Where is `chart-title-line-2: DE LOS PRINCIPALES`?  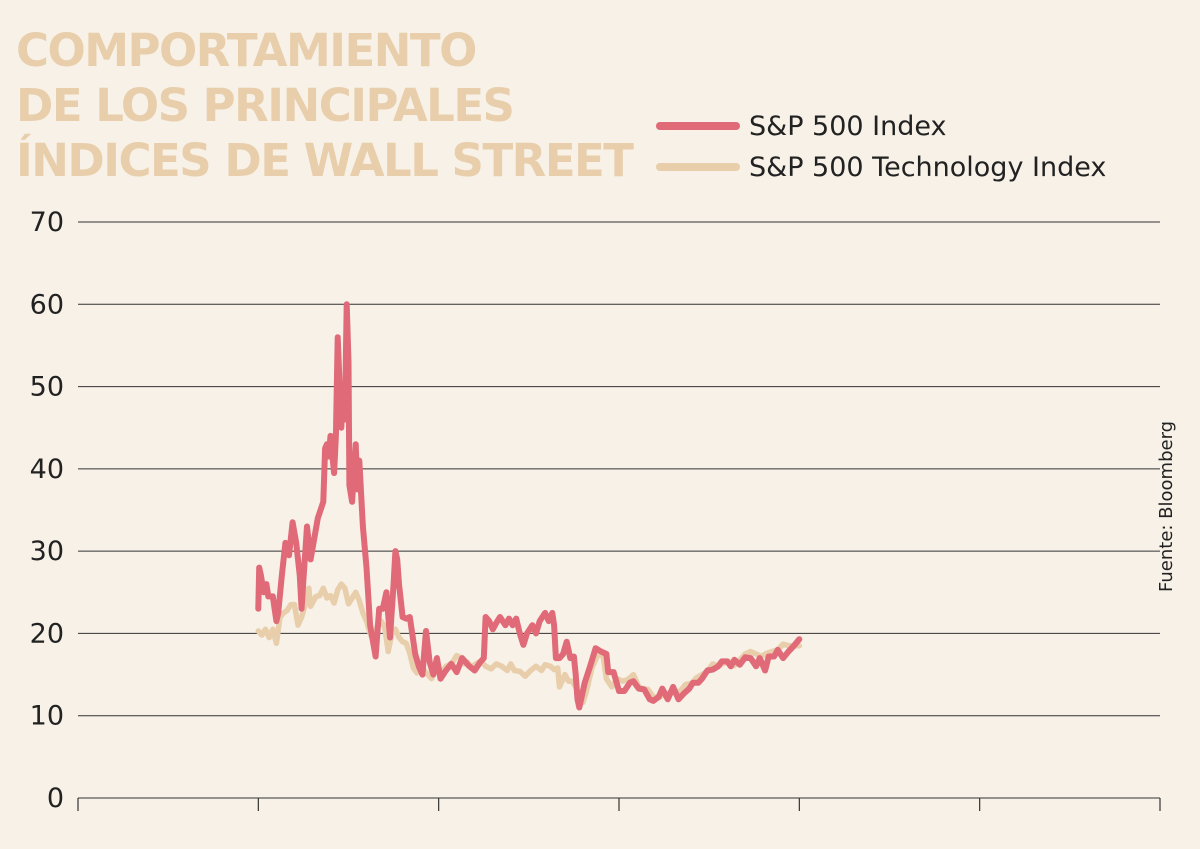 chart-title-line-2: DE LOS PRINCIPALES is located at coordinates (264, 105).